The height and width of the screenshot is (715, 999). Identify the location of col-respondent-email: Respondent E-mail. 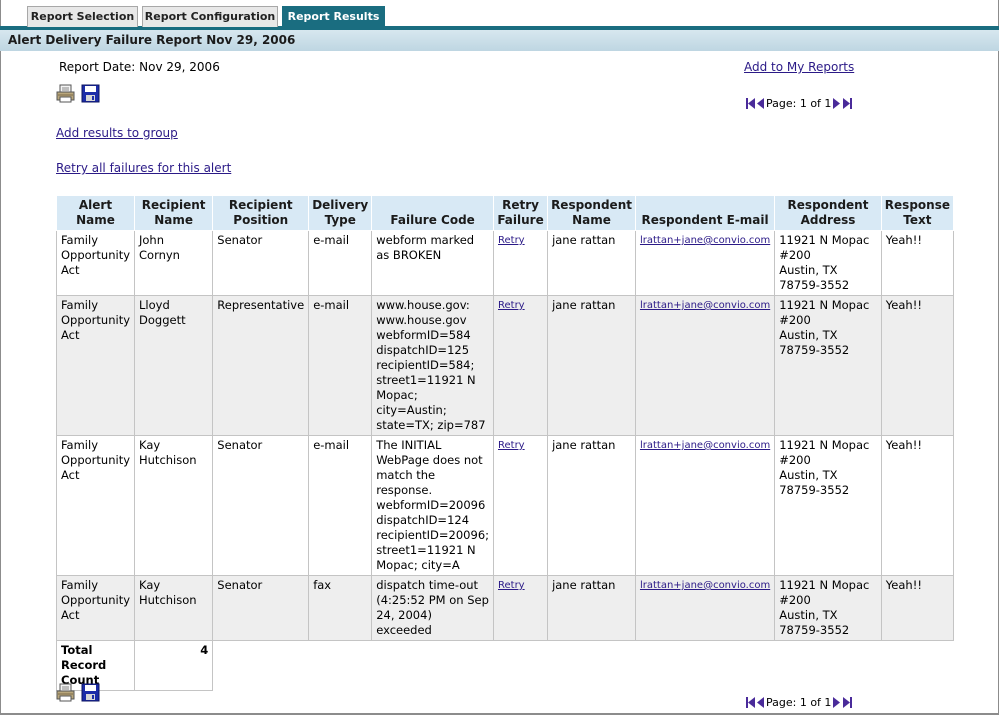
(705, 213).